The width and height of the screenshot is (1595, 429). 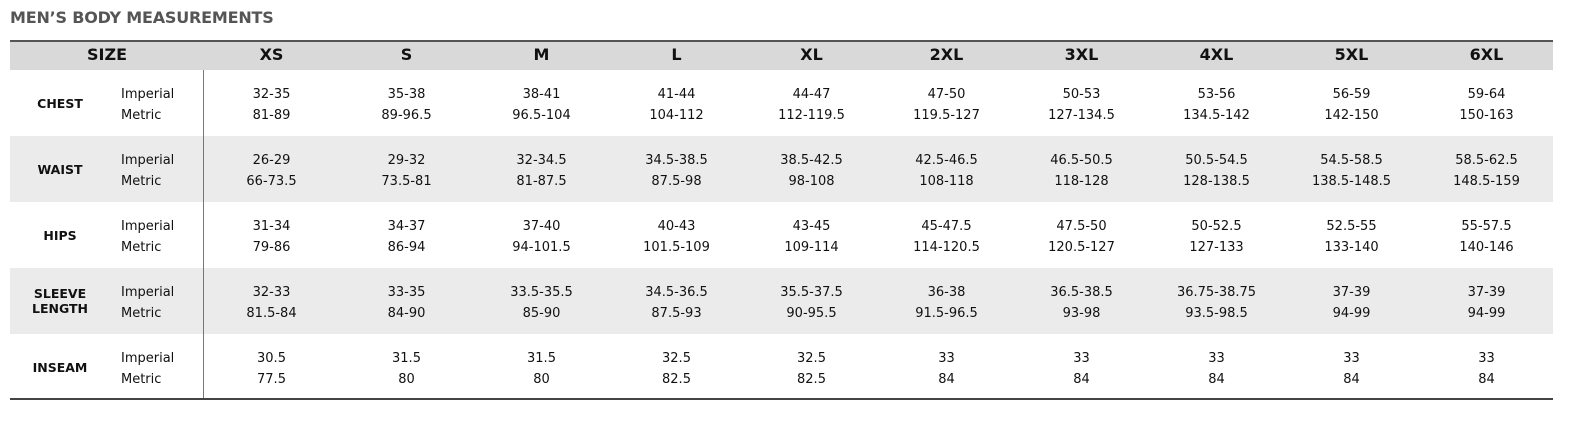 What do you see at coordinates (781, 301) in the screenshot?
I see `row-background` at bounding box center [781, 301].